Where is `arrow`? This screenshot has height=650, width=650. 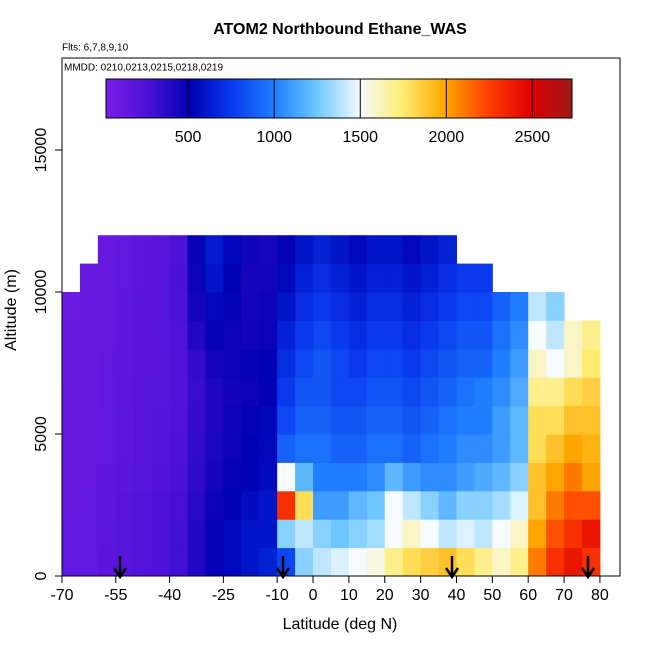 arrow is located at coordinates (120, 568).